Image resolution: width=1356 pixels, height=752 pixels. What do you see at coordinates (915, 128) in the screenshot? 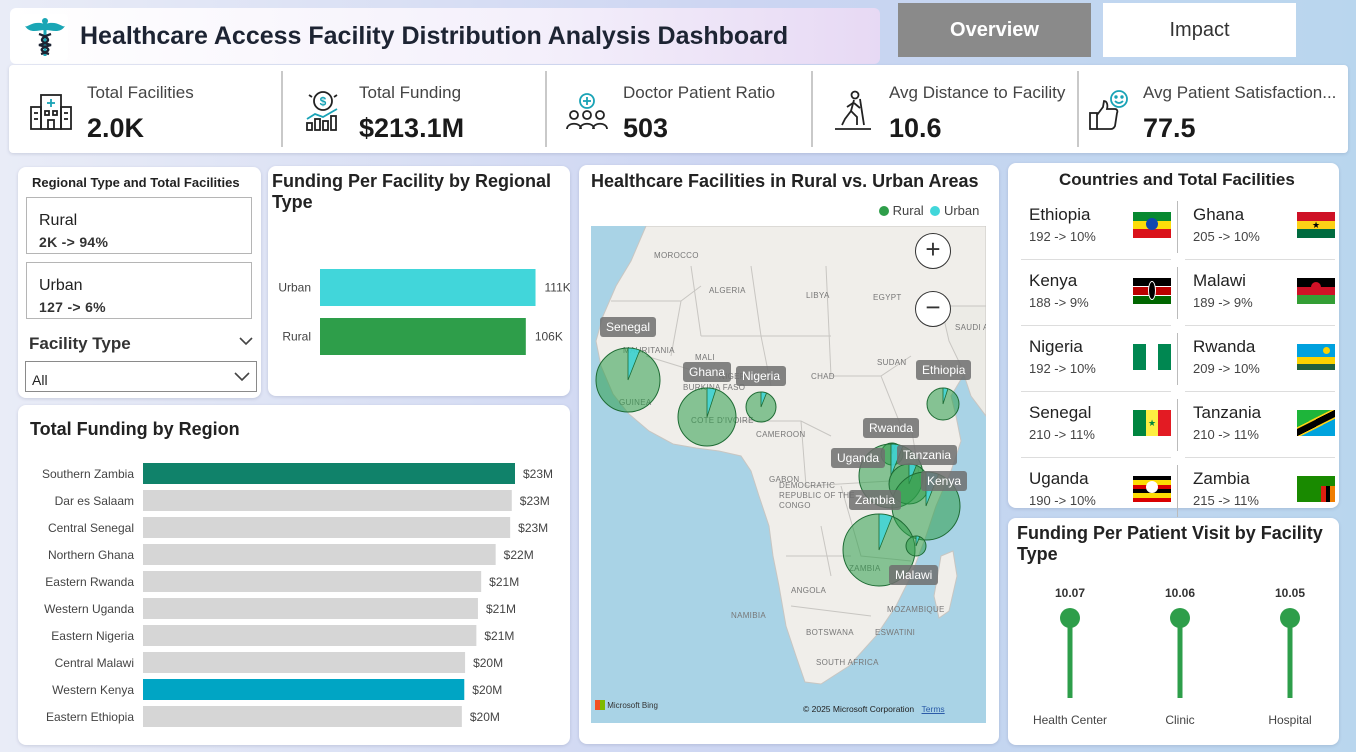
I see `kpi-value: 10.6` at bounding box center [915, 128].